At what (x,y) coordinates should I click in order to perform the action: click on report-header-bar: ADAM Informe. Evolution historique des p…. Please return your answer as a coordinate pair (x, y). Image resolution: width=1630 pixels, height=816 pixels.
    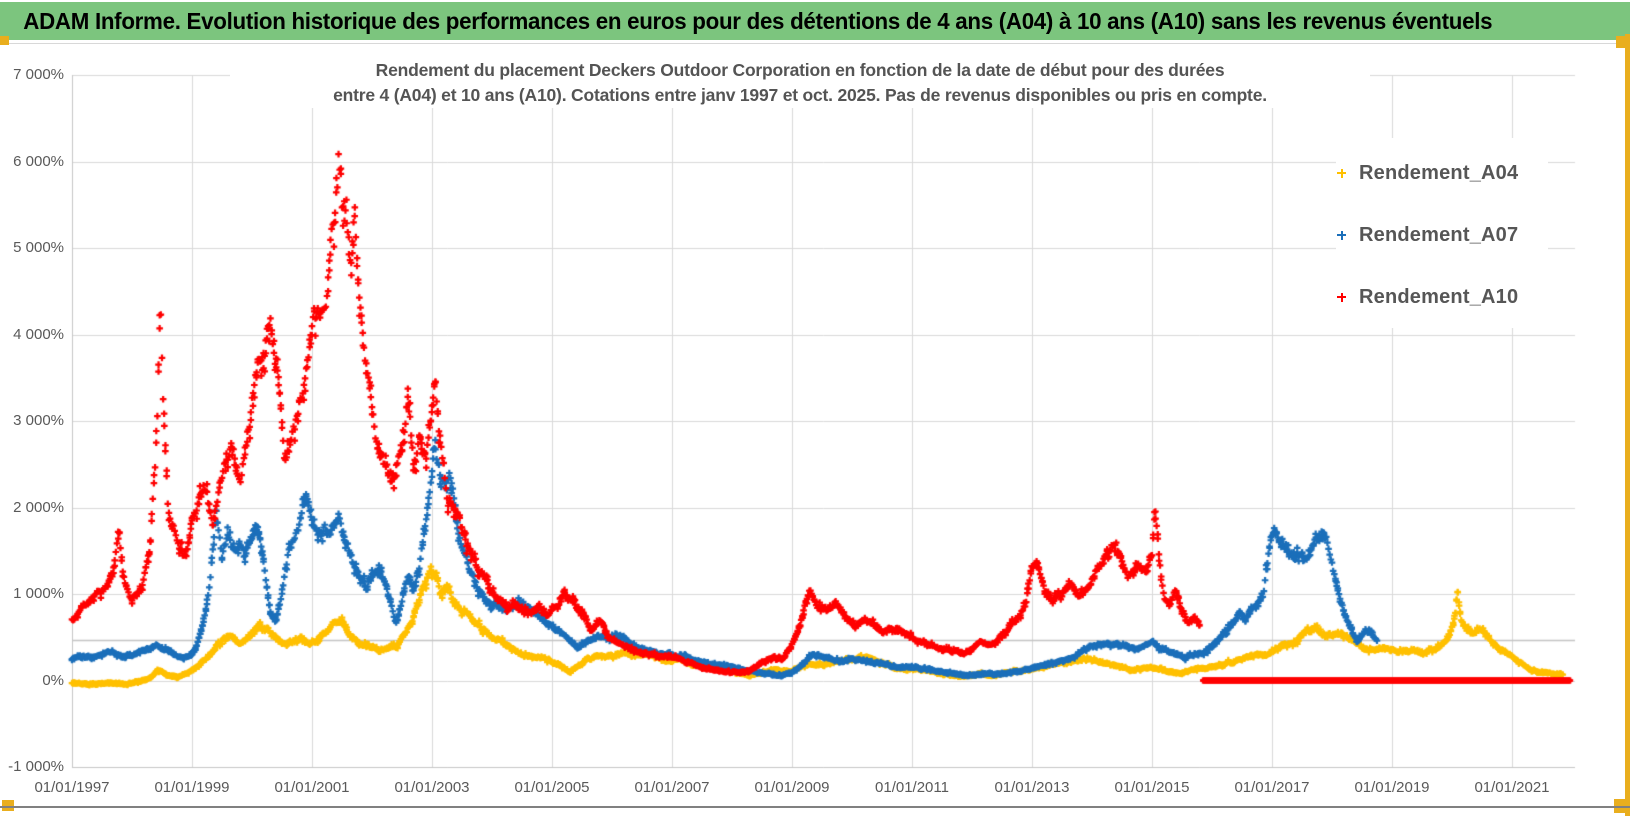
    Looking at the image, I should click on (815, 21).